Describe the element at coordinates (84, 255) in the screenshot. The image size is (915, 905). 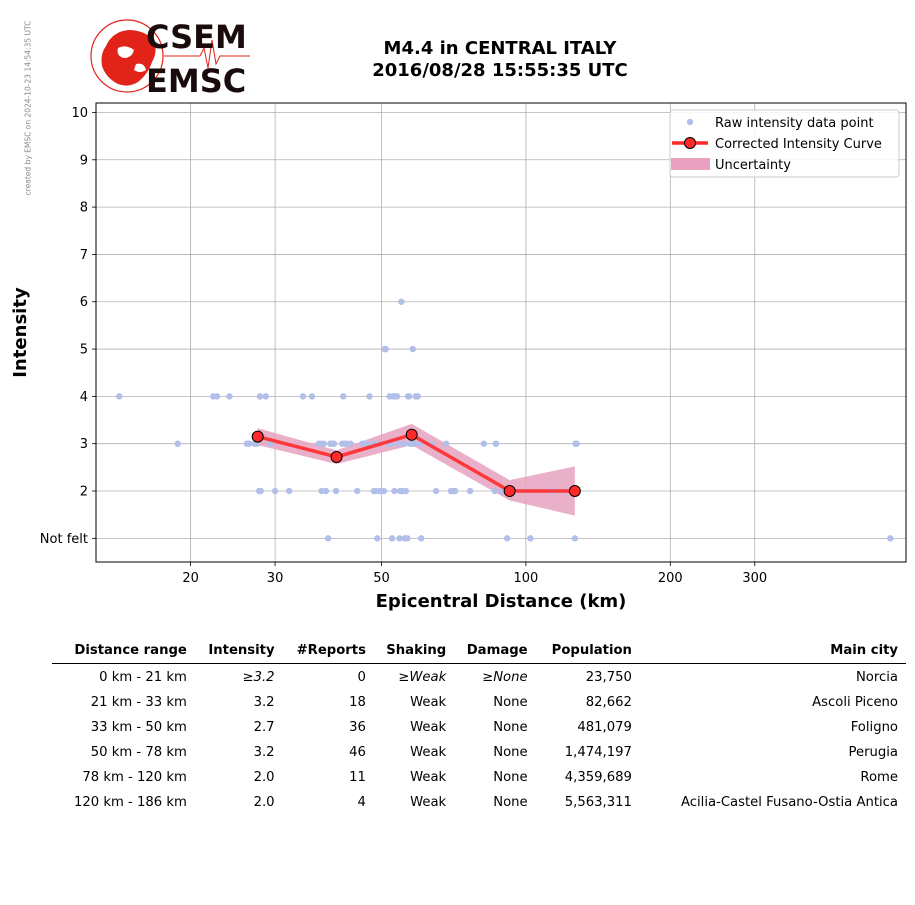
I see `y-tick-label: 7` at that location.